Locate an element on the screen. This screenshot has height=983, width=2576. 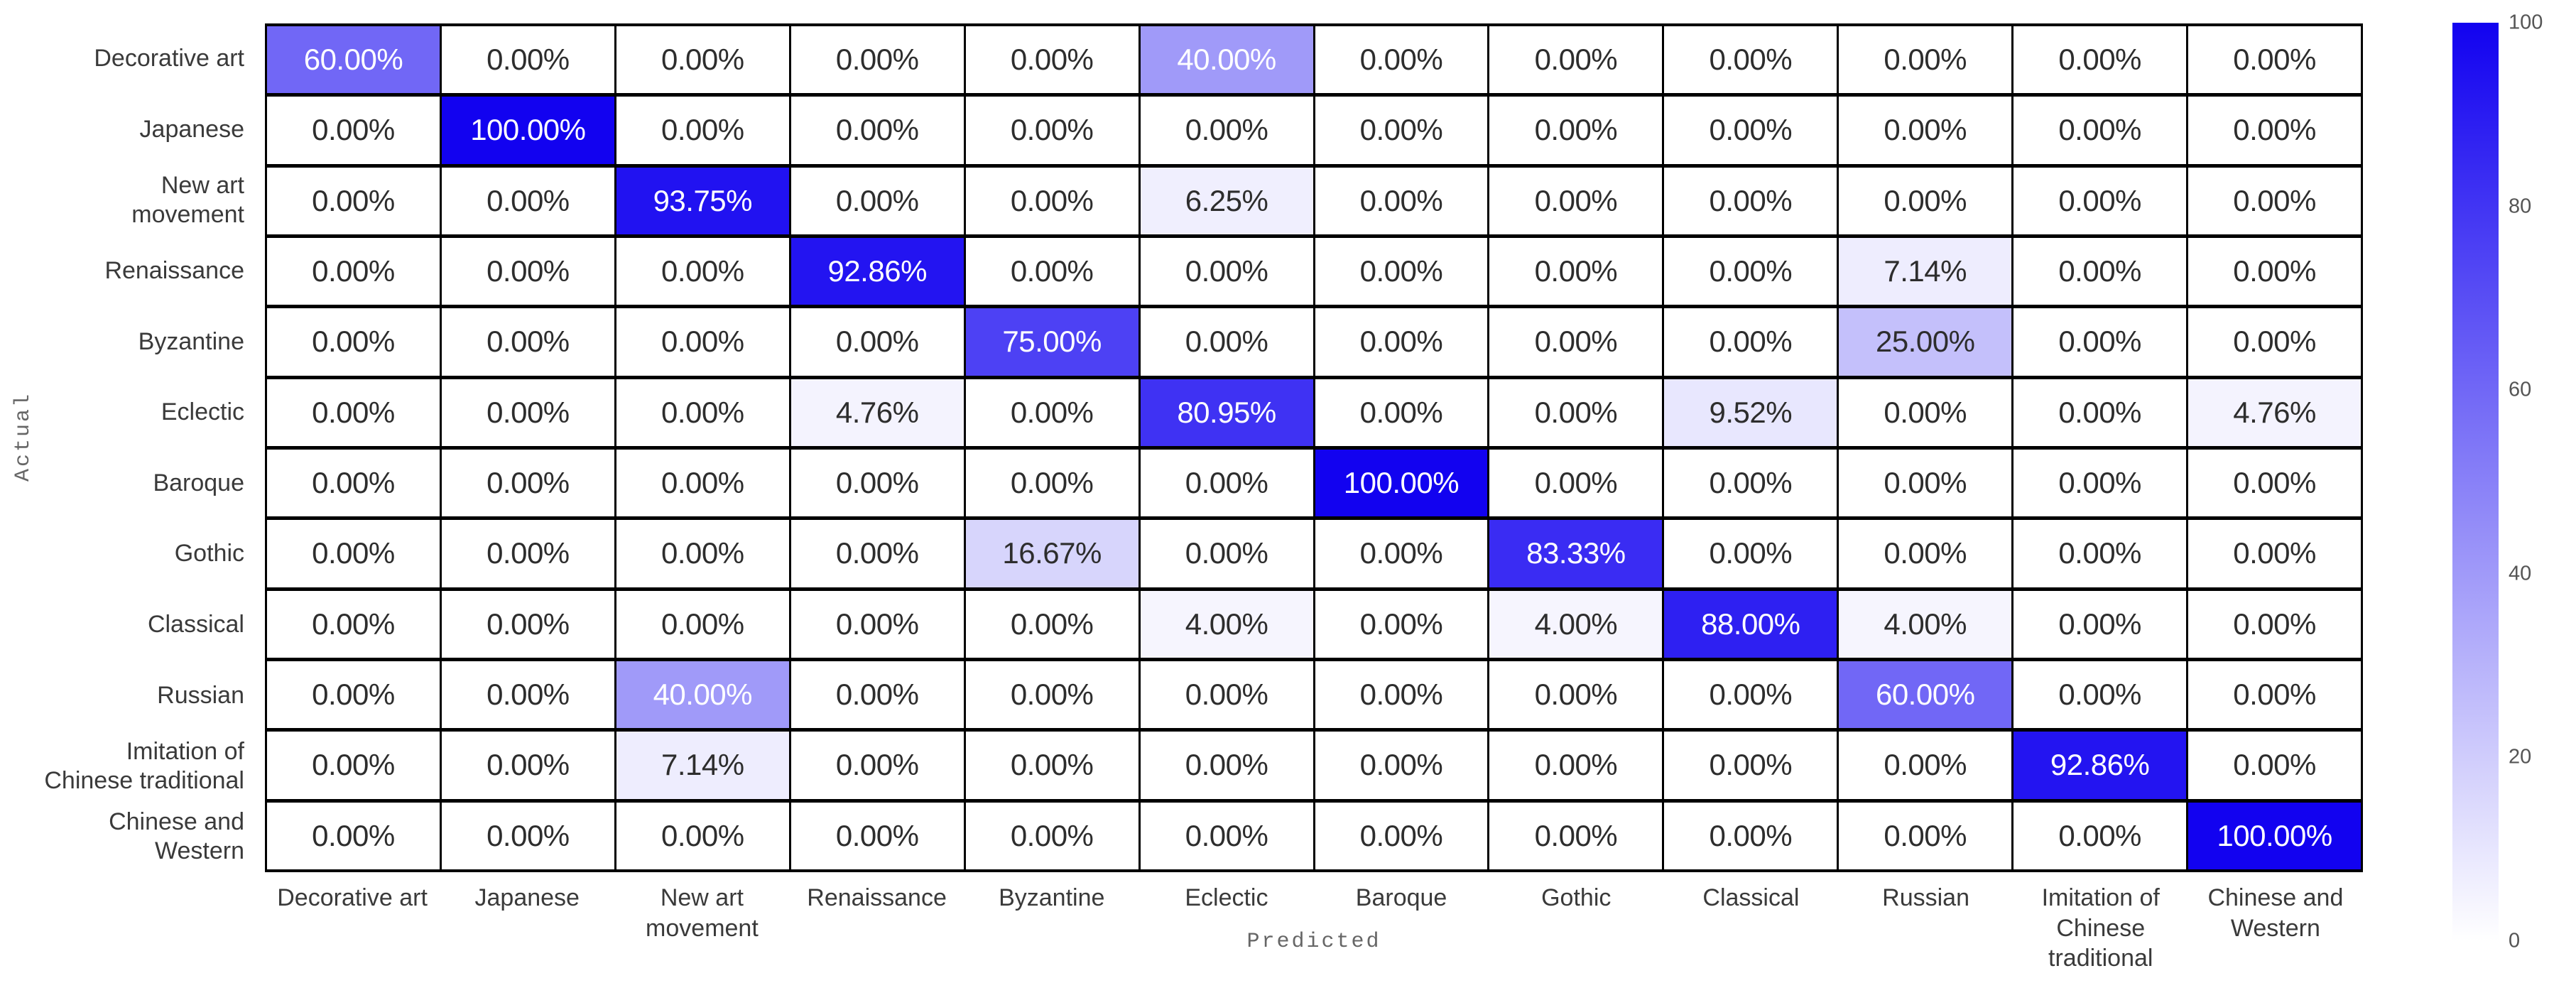
row-label: Japanese is located at coordinates (191, 129).